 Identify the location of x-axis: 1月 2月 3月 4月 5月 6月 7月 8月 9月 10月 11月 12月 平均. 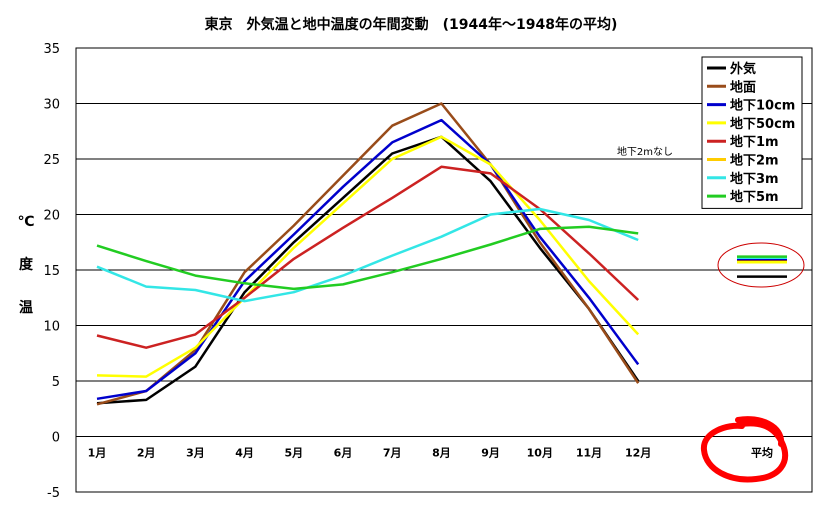
(430, 453).